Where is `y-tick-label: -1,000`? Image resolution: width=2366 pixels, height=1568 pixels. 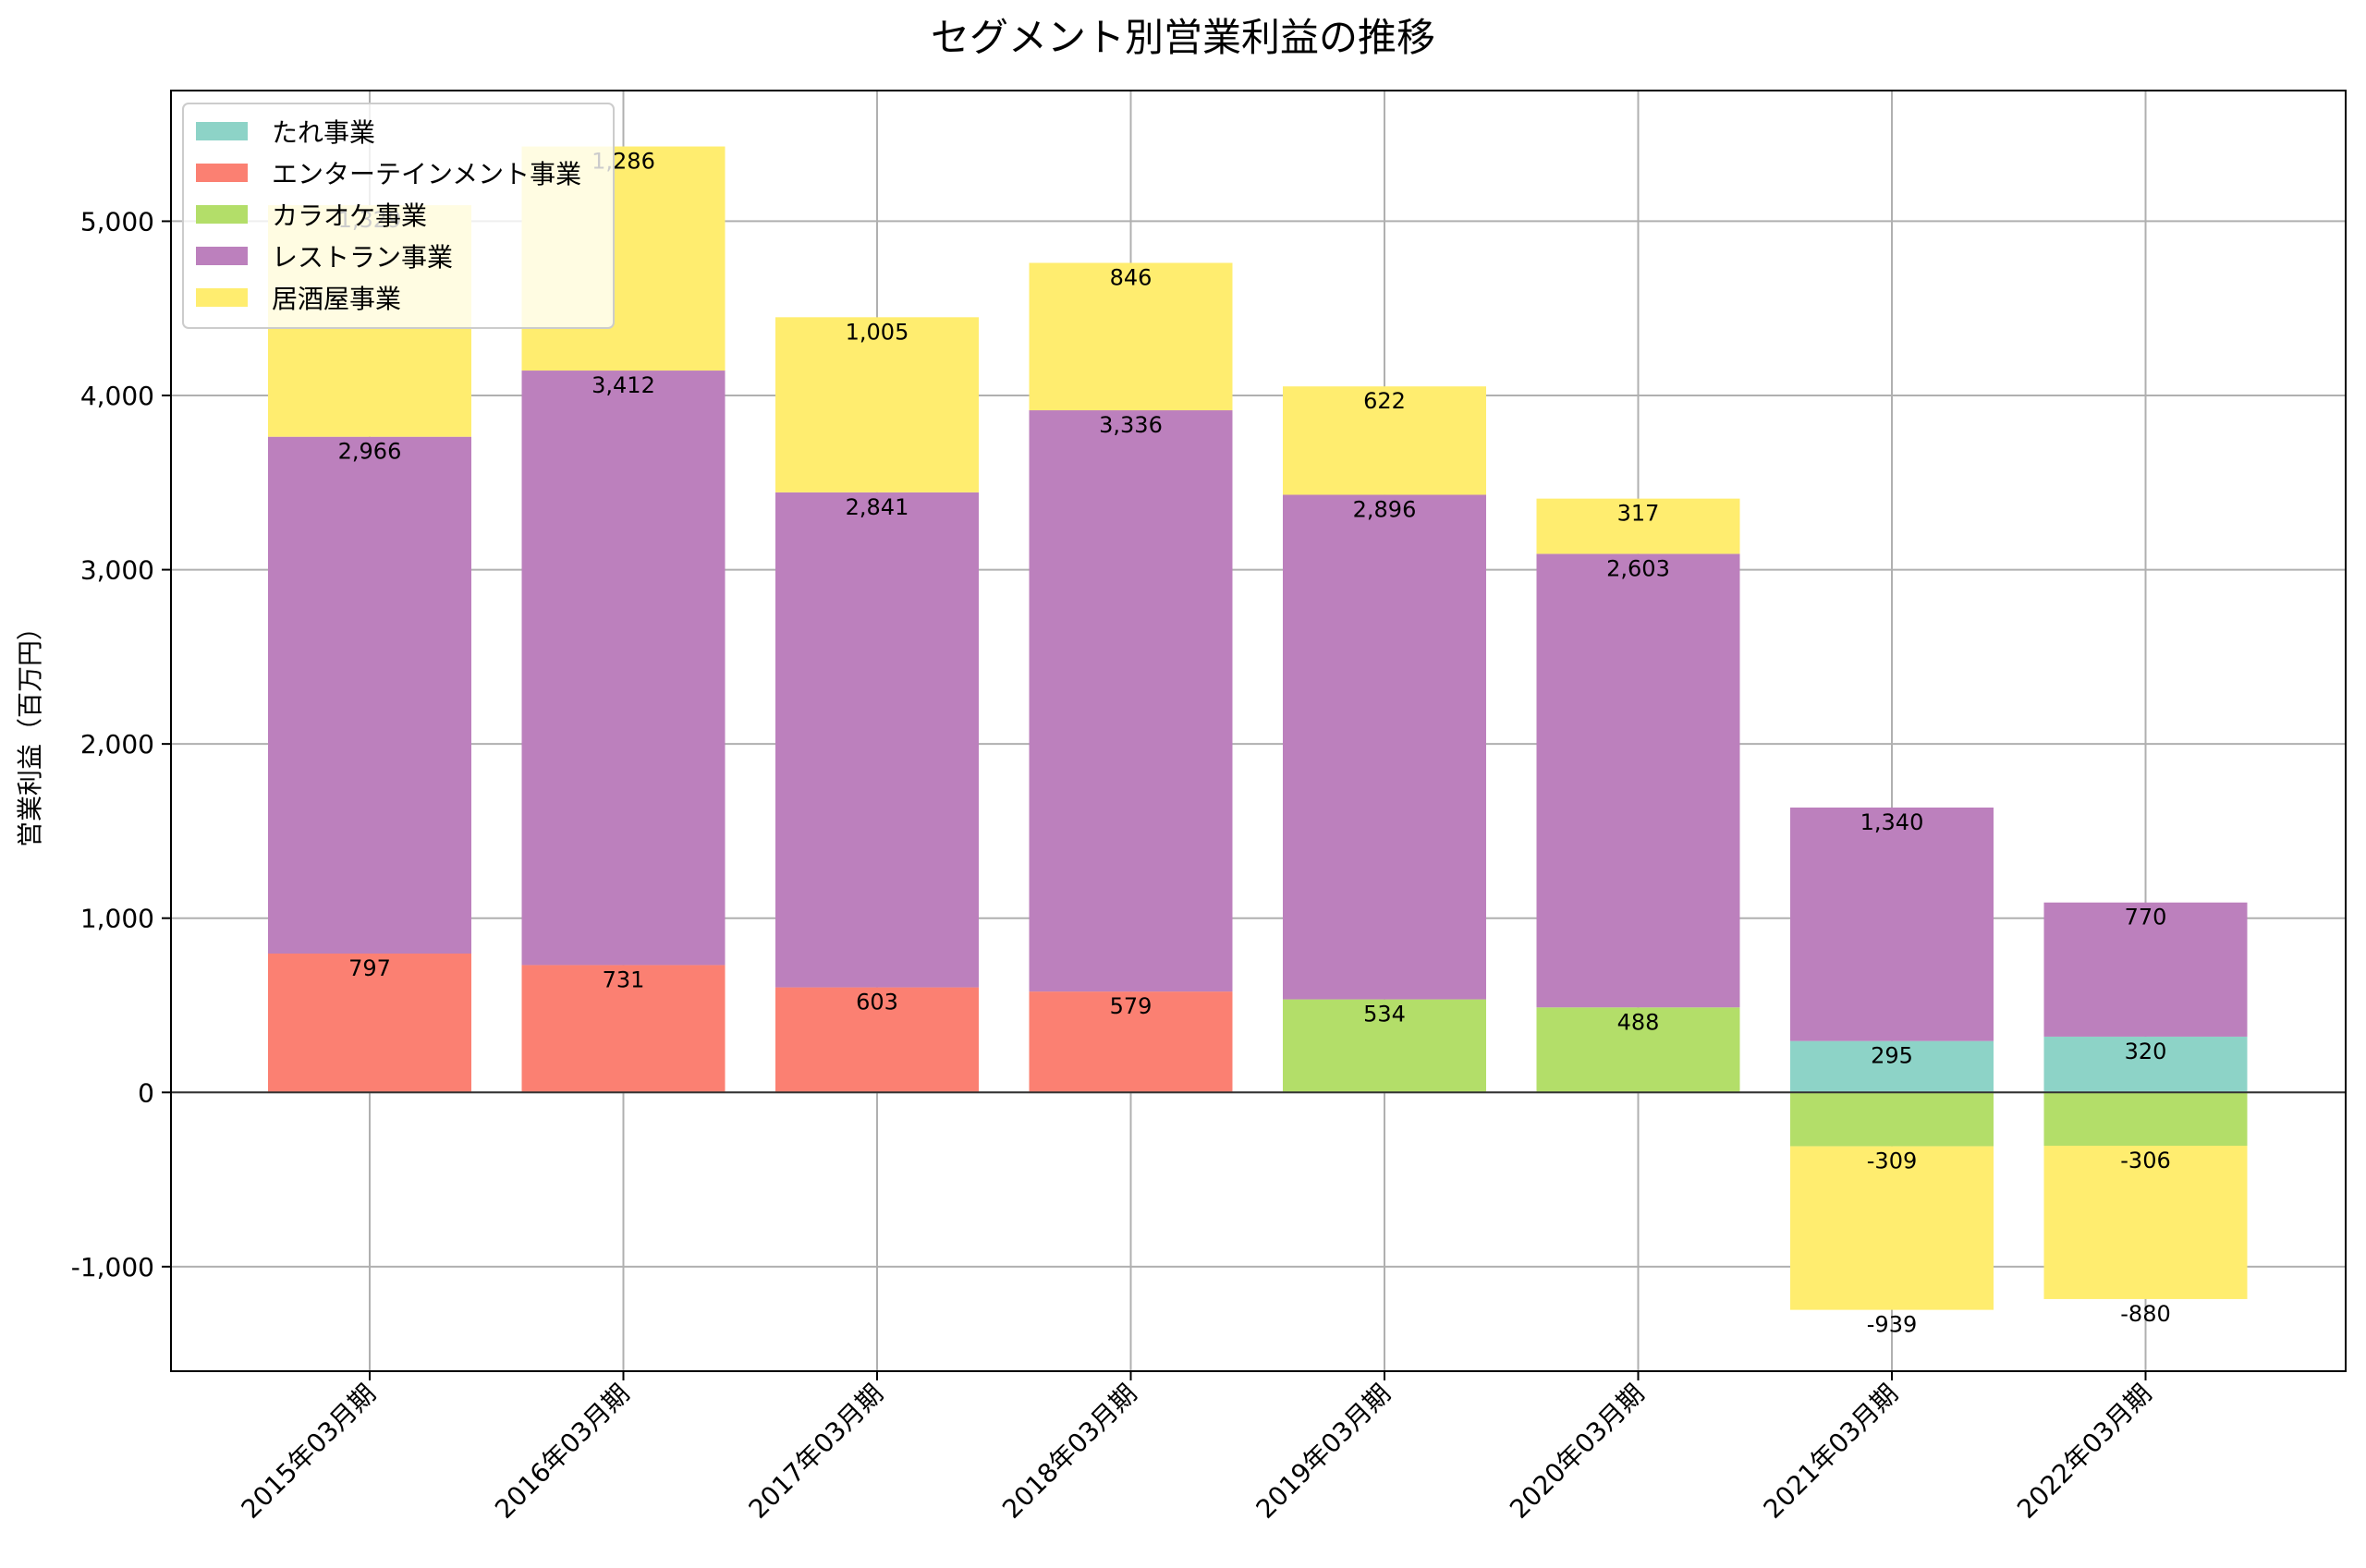 y-tick-label: -1,000 is located at coordinates (113, 1267).